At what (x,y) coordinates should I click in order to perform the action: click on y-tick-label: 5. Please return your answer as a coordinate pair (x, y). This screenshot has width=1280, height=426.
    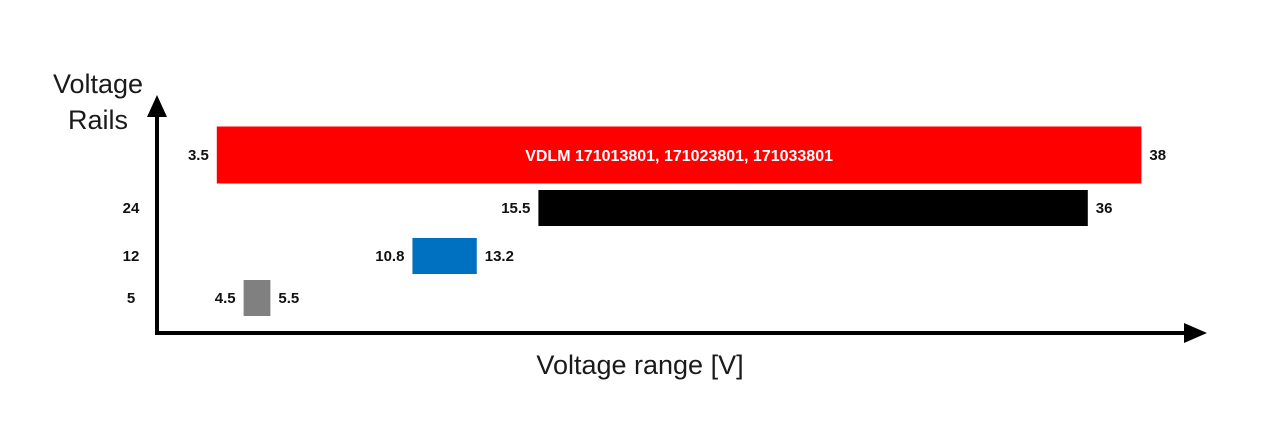
    Looking at the image, I should click on (131, 298).